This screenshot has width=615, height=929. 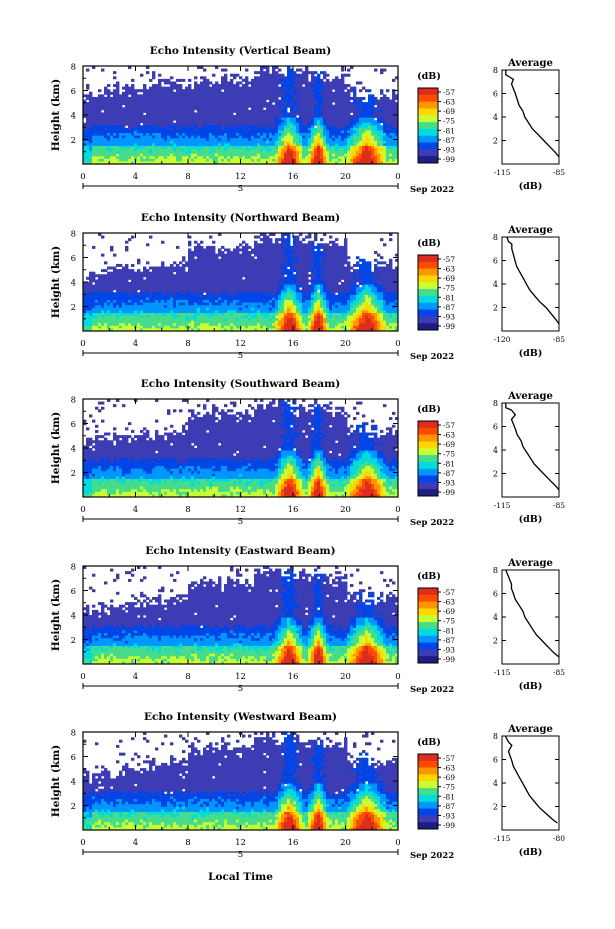 What do you see at coordinates (240, 51) in the screenshot?
I see `panel-title: Echo Intensity (Vertical Beam)` at bounding box center [240, 51].